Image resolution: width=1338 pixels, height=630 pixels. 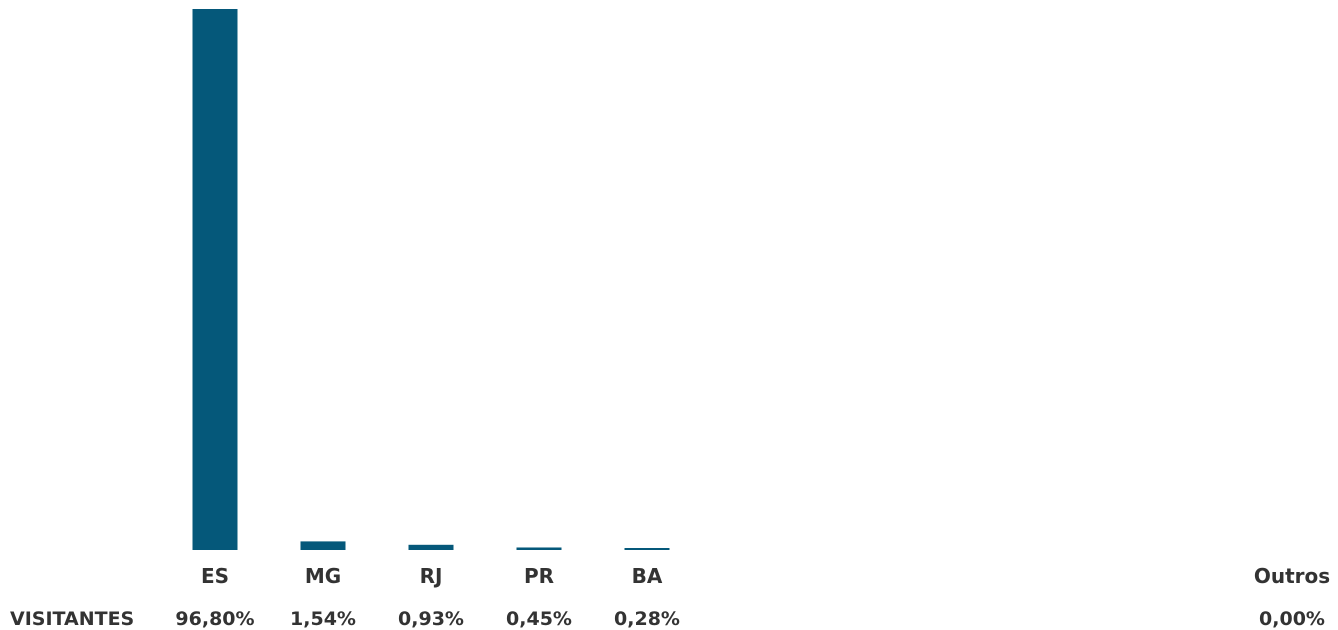 I want to click on value-label-ba: 0,28%, so click(x=647, y=619).